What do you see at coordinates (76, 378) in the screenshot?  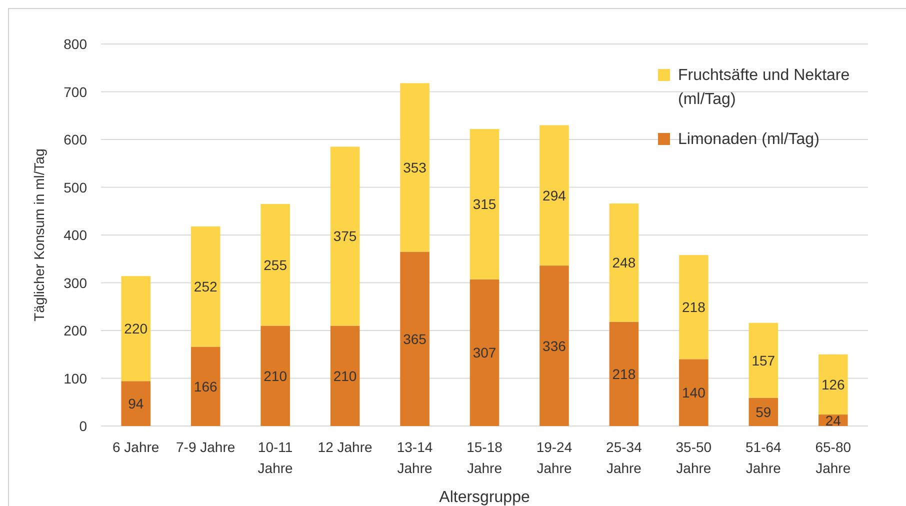 I see `y-tick-label: 100` at bounding box center [76, 378].